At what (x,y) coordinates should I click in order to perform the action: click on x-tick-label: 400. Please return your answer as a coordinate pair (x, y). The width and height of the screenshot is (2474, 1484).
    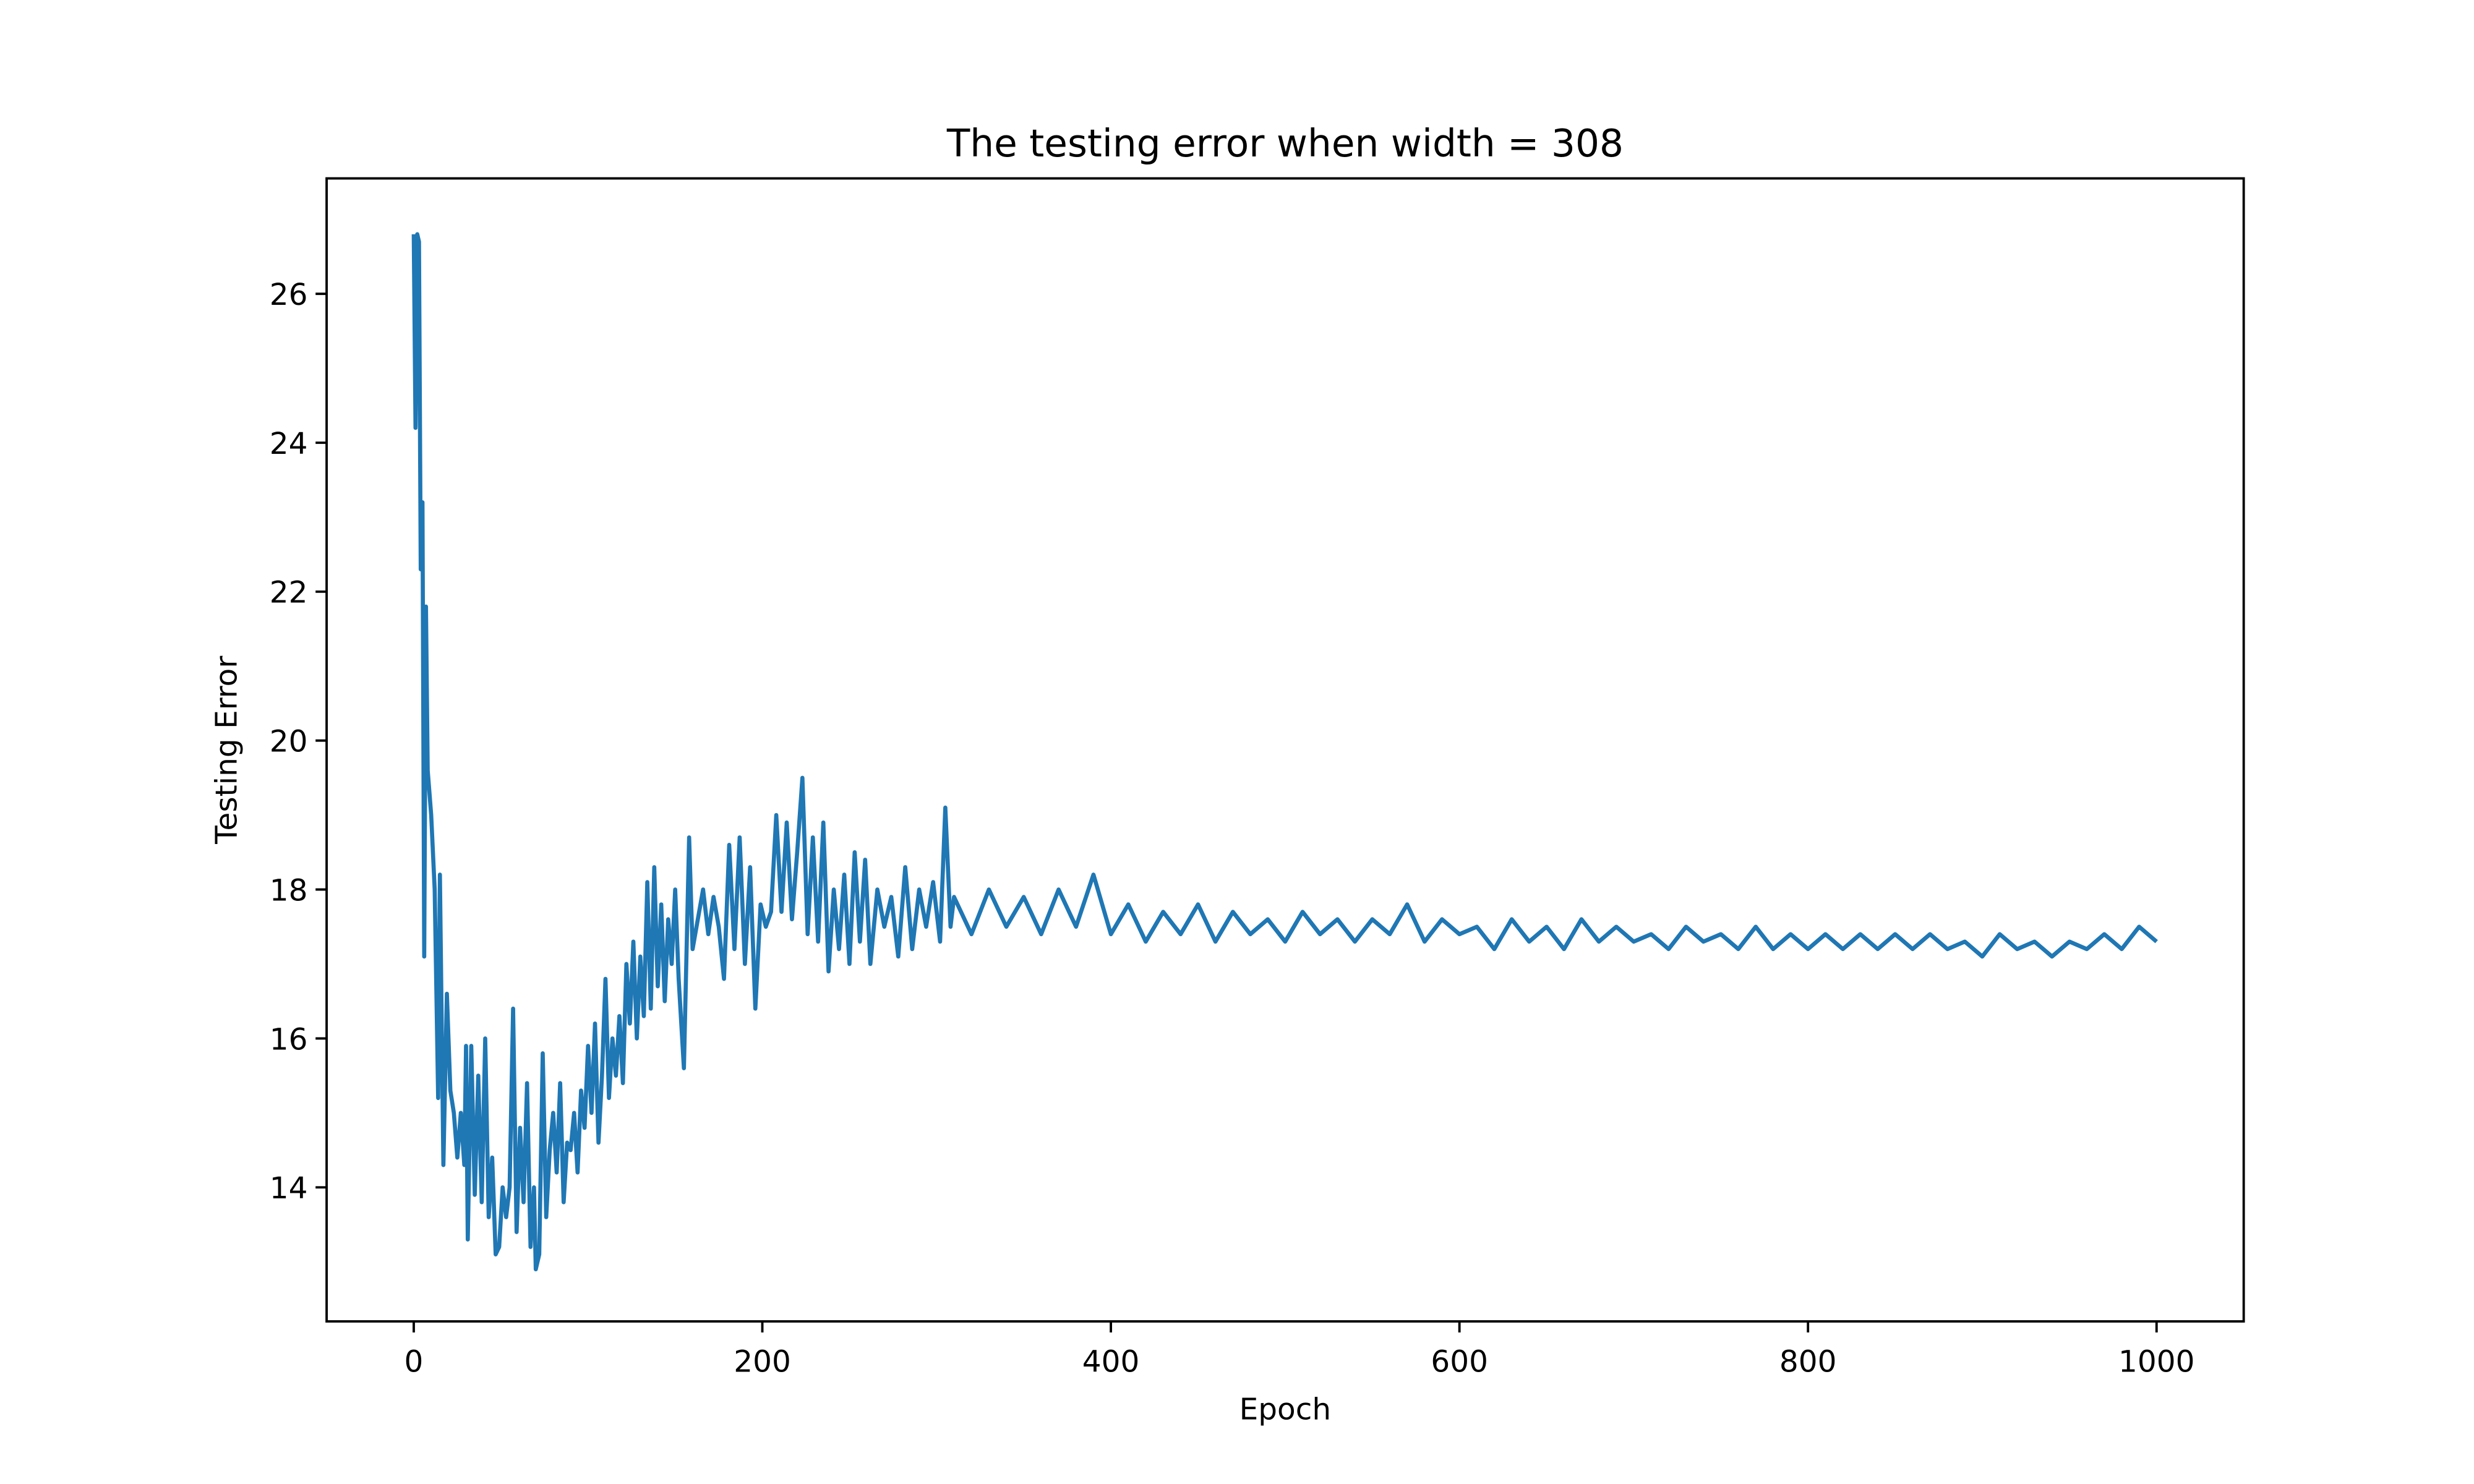
    Looking at the image, I should click on (1111, 1362).